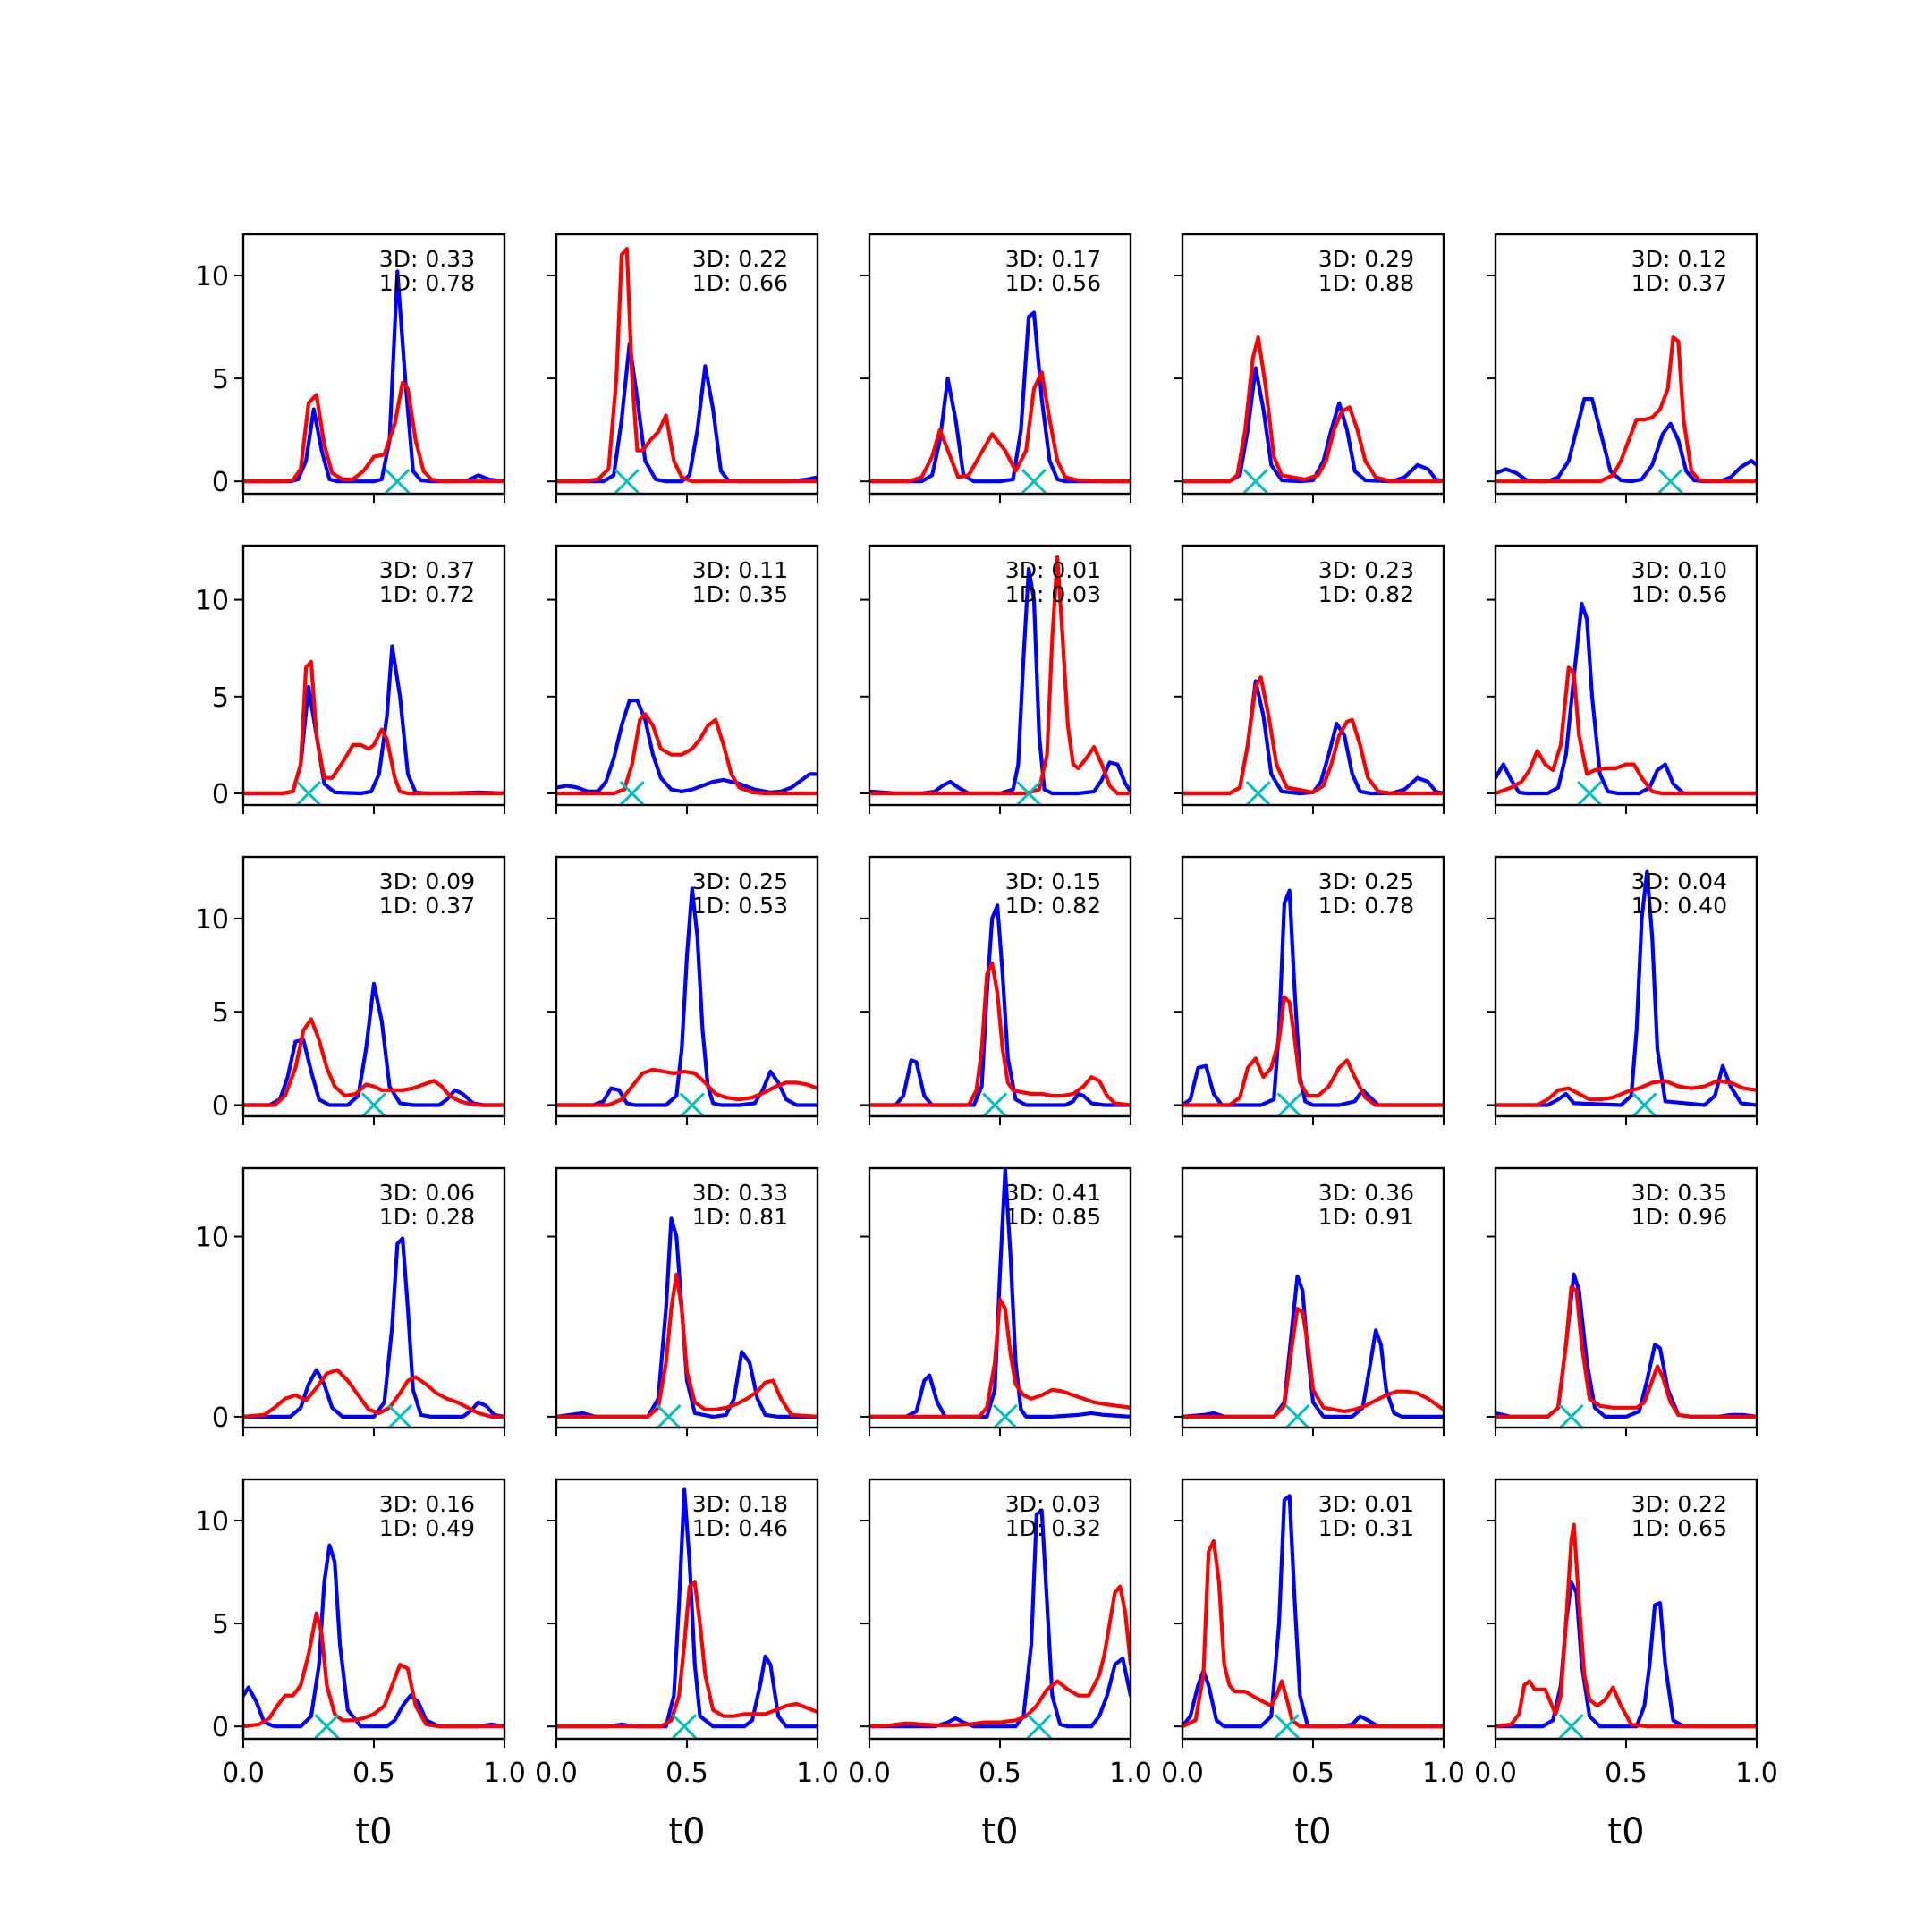 This screenshot has height=1932, width=1932. Describe the element at coordinates (740, 594) in the screenshot. I see `annotation-1d: 1D: 0.35` at that location.